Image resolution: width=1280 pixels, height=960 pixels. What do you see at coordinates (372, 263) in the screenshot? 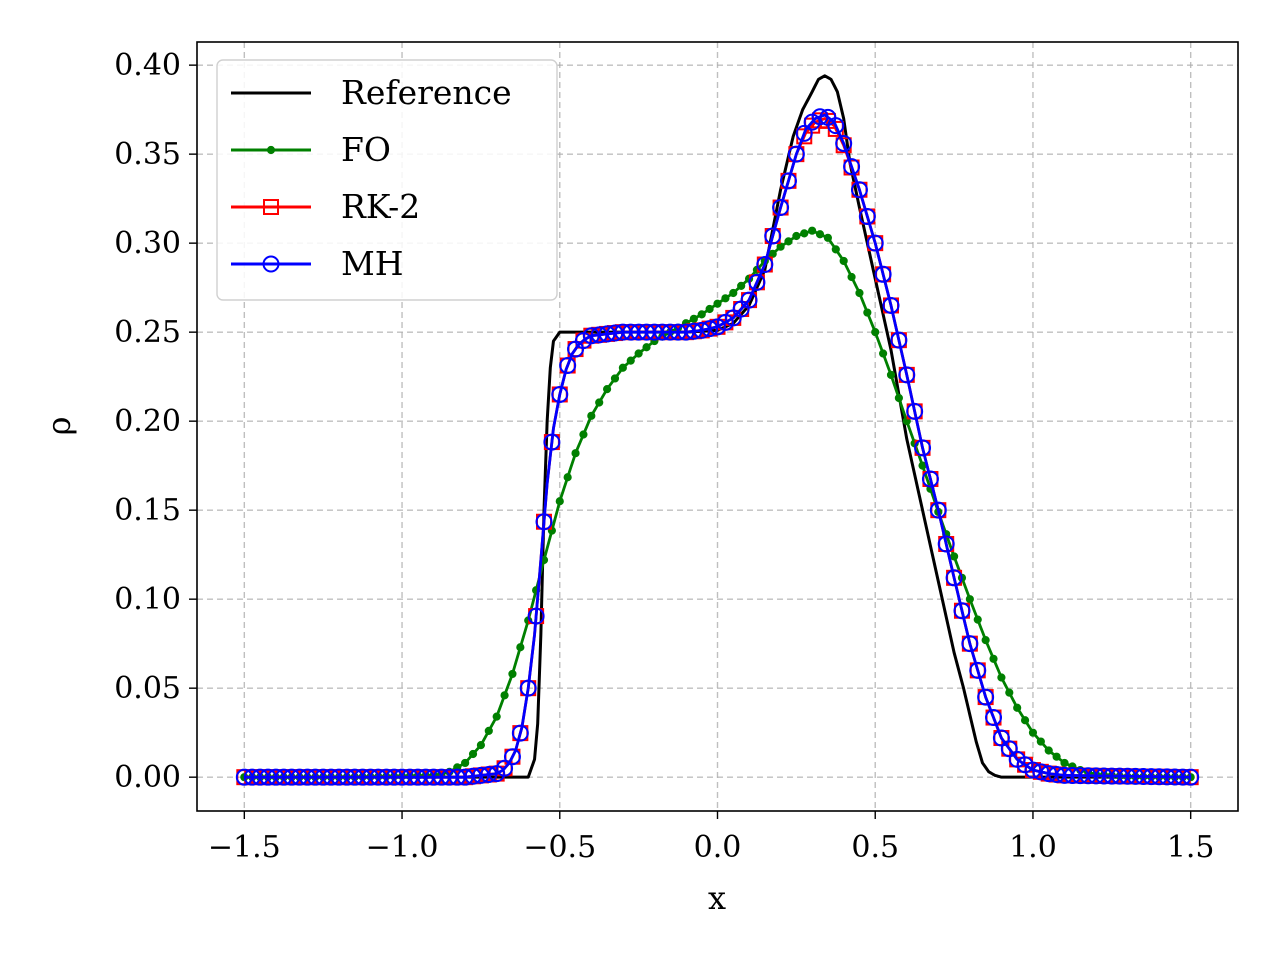
I see `legend-label: MH` at bounding box center [372, 263].